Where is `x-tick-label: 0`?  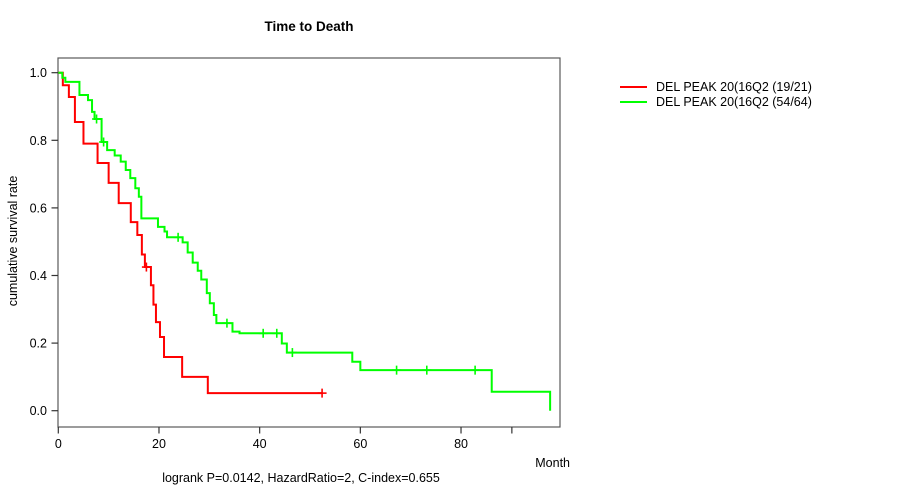
x-tick-label: 0 is located at coordinates (58, 444).